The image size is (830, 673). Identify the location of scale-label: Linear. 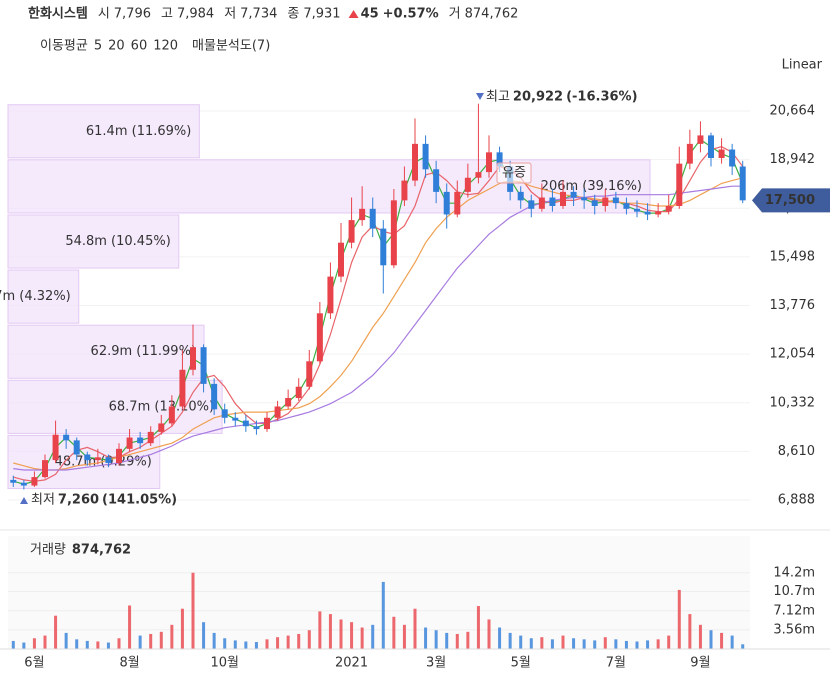
(802, 65).